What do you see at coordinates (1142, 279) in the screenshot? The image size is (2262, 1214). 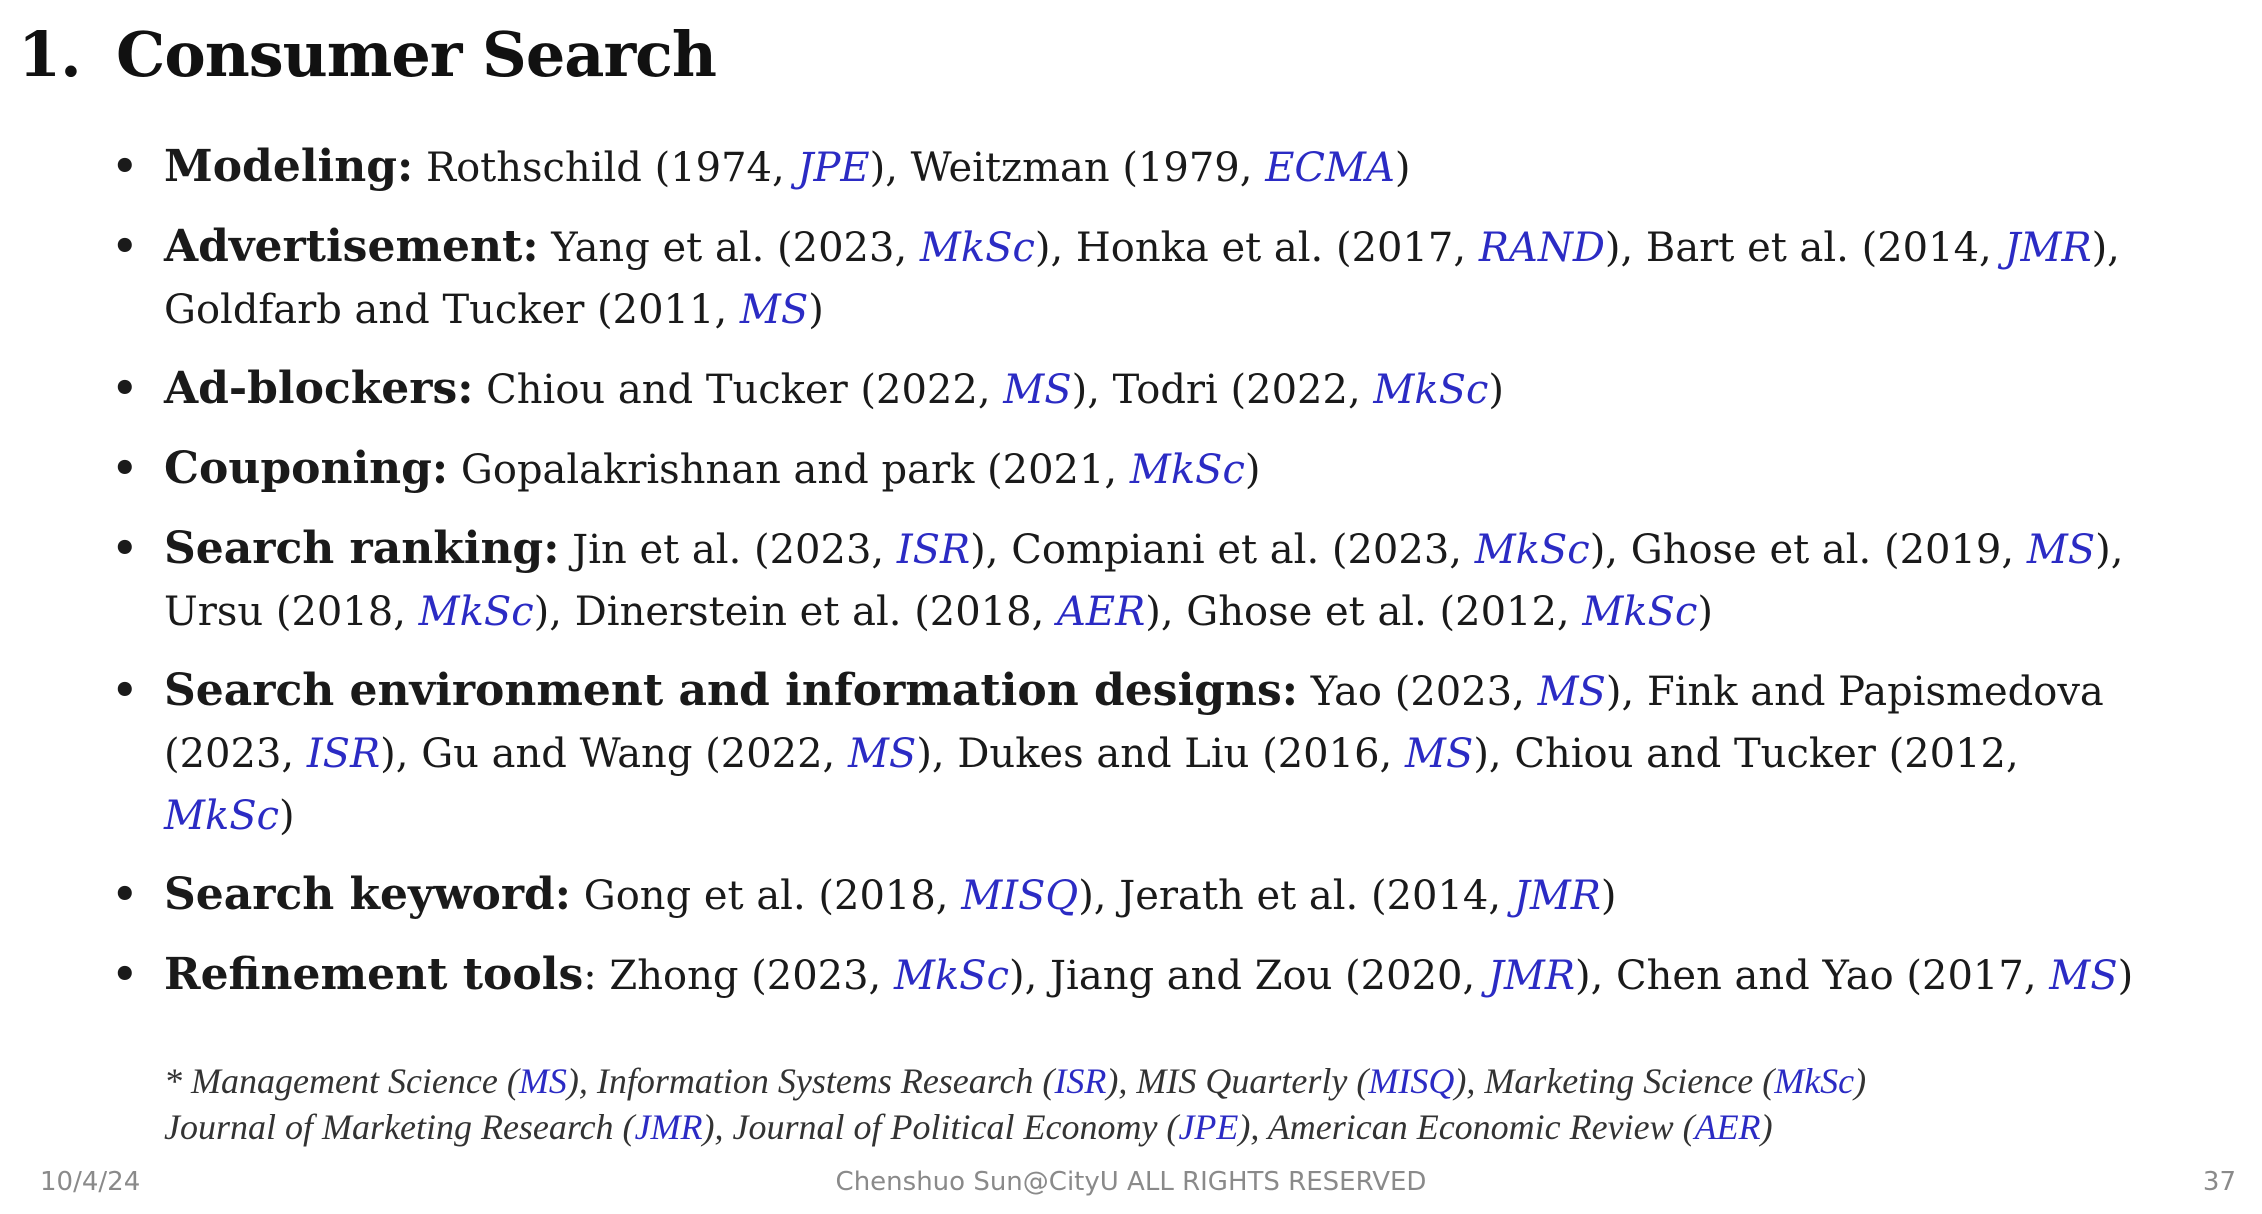 I see `citation-text: ), Goldfarb and Tucker (2011,` at bounding box center [1142, 279].